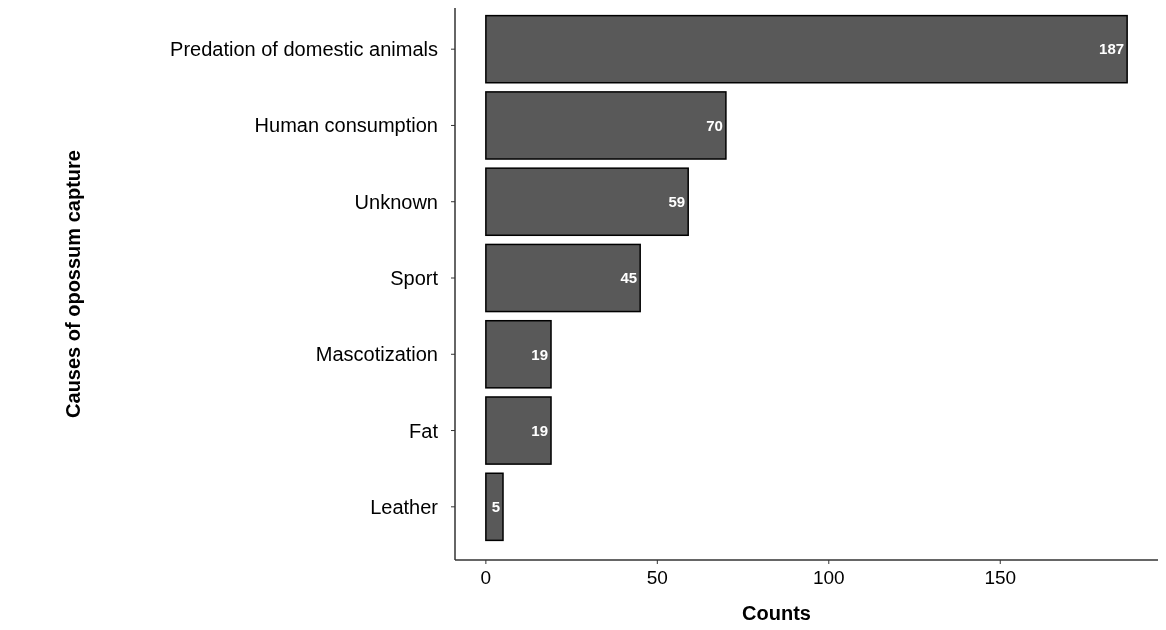 The image size is (1166, 630). I want to click on y-tick-label: Human consumption, so click(346, 125).